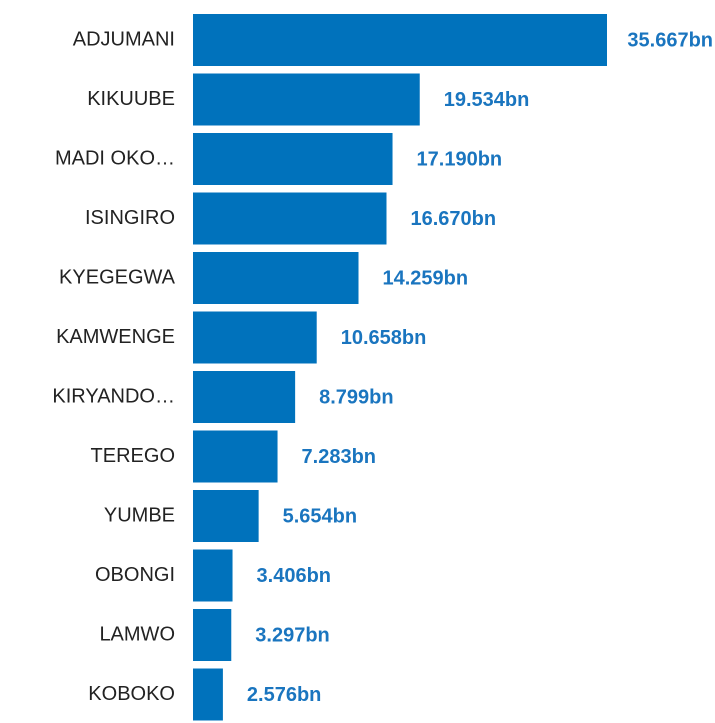 This screenshot has height=723, width=715. I want to click on value-label-background, so click(667, 40).